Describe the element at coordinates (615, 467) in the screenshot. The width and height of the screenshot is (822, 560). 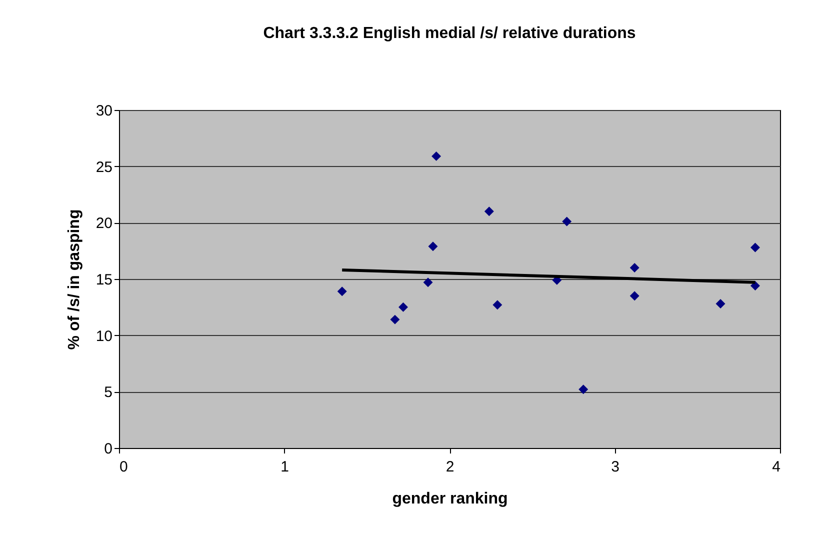
I see `x-tick-label: 3` at that location.